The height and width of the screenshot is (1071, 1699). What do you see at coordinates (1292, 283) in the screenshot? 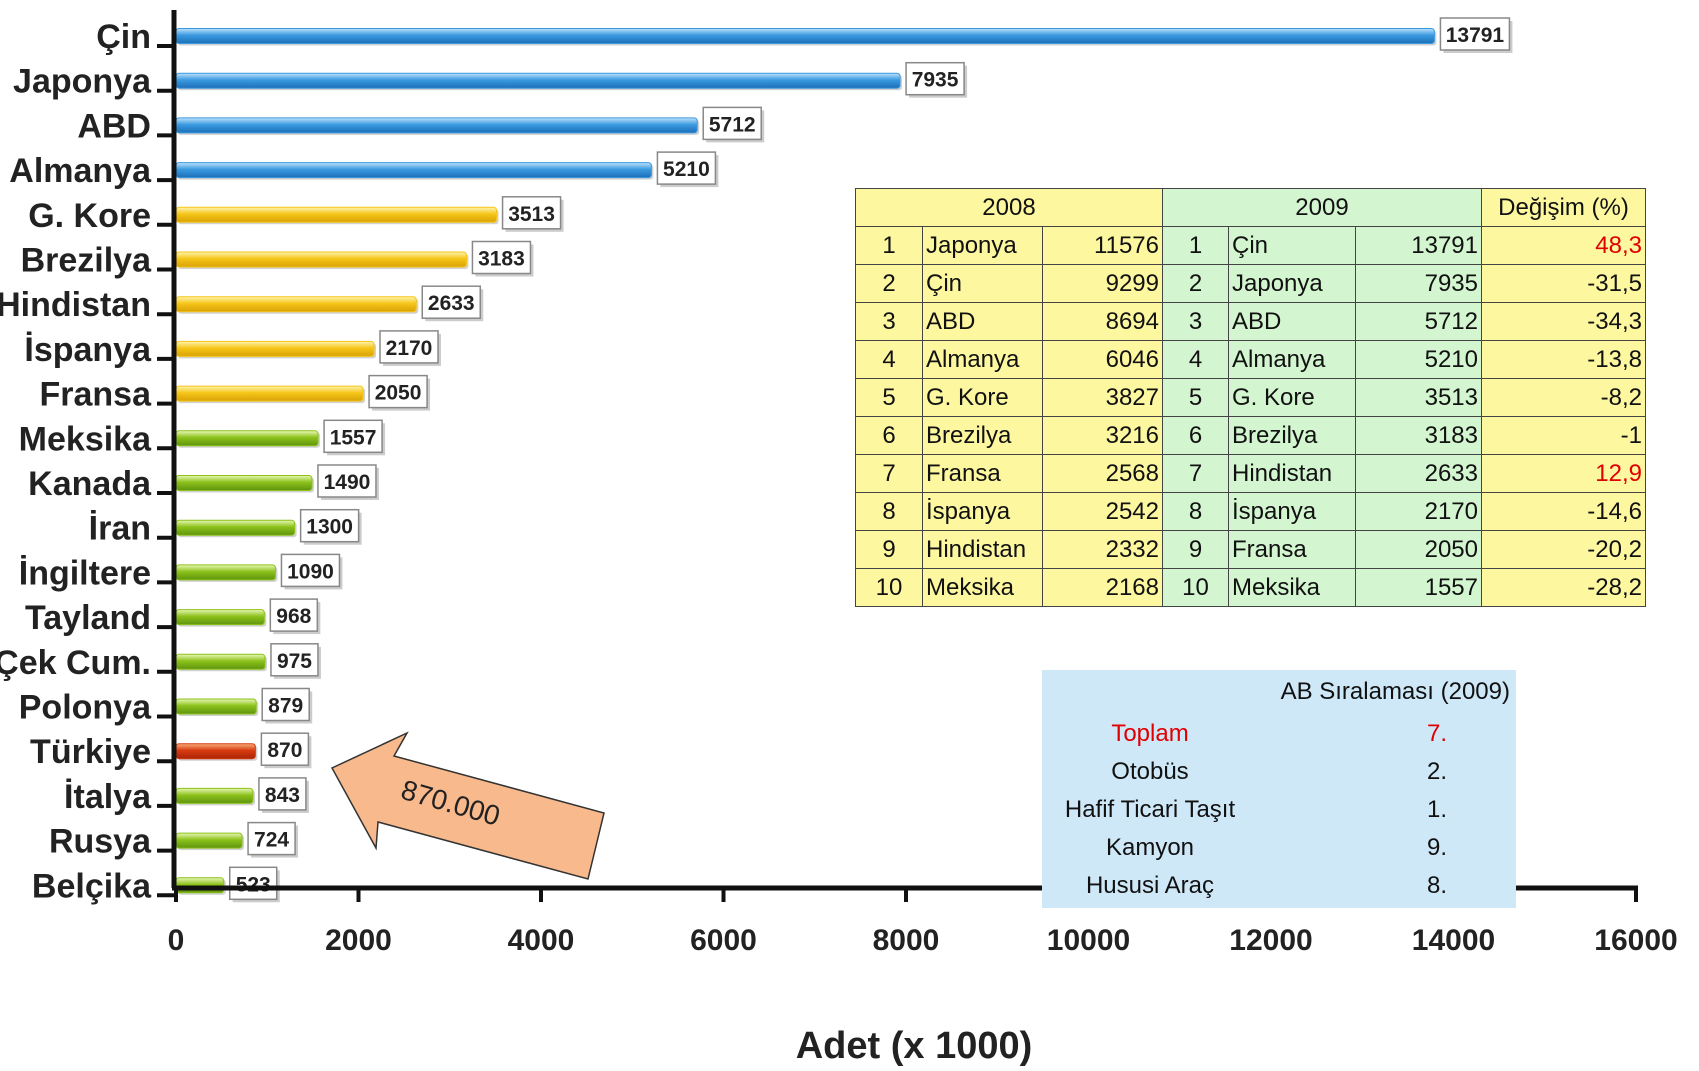
I see `country-2009: Japonya` at bounding box center [1292, 283].